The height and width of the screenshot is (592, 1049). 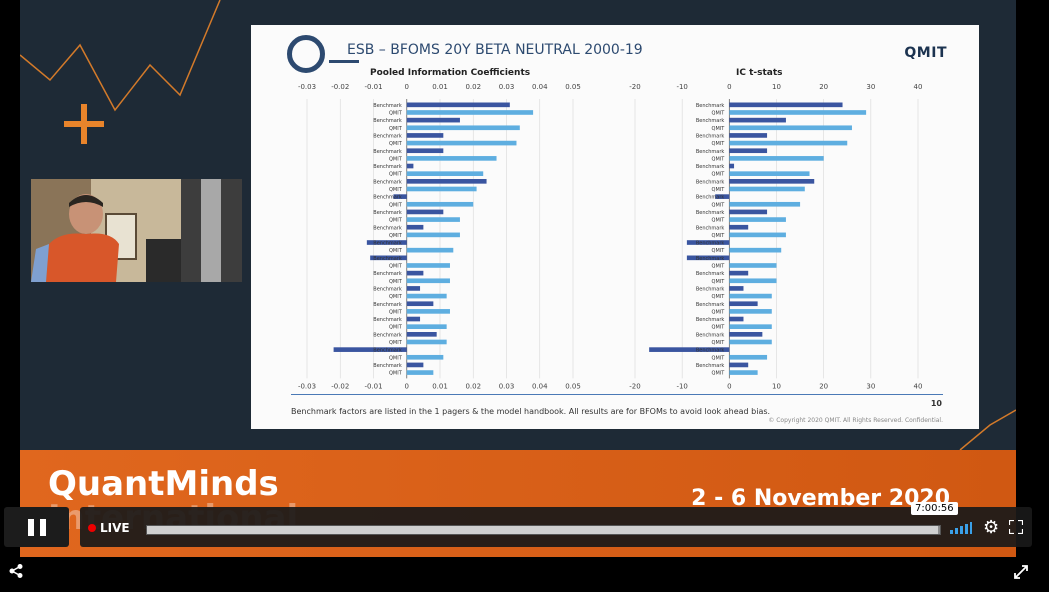 What do you see at coordinates (440, 87) in the screenshot?
I see `ic-tick-label: 0.01` at bounding box center [440, 87].